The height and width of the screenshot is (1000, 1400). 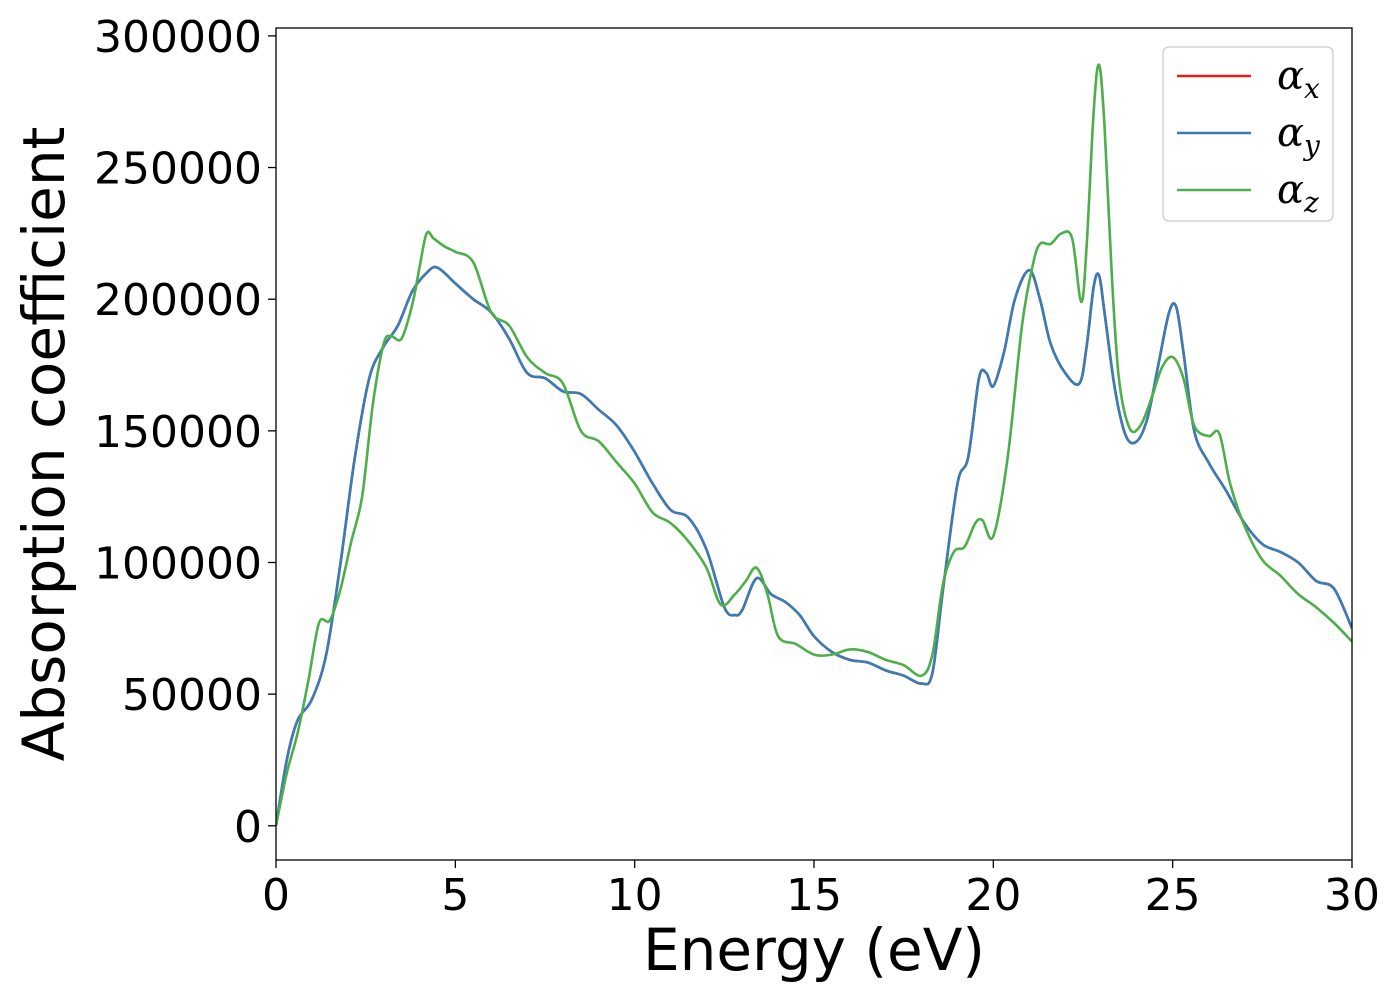 What do you see at coordinates (178, 169) in the screenshot?
I see `y-tick-label: 250000` at bounding box center [178, 169].